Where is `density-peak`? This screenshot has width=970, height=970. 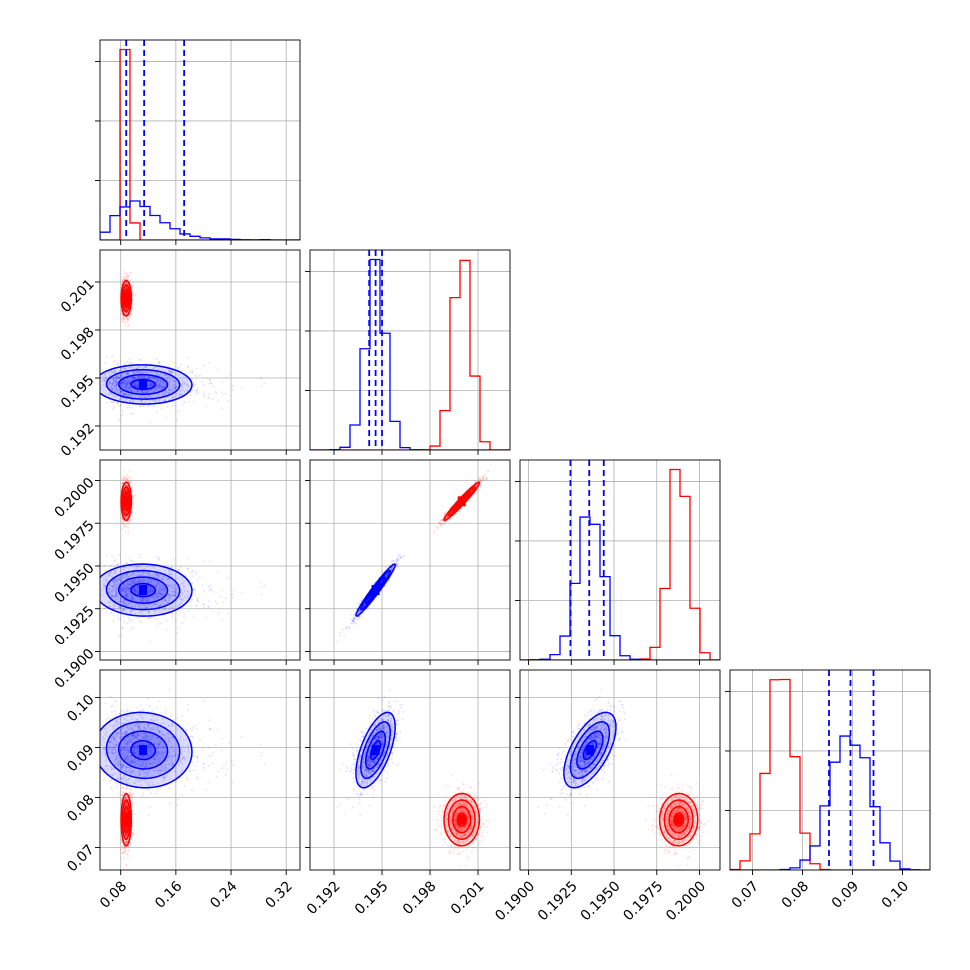 density-peak is located at coordinates (143, 384).